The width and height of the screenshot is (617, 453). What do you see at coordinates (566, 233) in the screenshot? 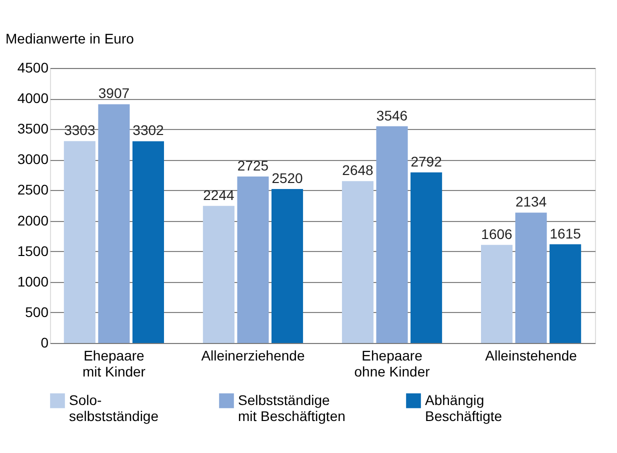
I see `data-label: 1615` at bounding box center [566, 233].